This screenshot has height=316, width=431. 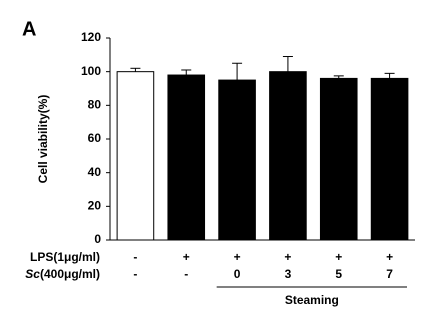 What do you see at coordinates (97, 239) in the screenshot?
I see `y-tick-label: 0` at bounding box center [97, 239].